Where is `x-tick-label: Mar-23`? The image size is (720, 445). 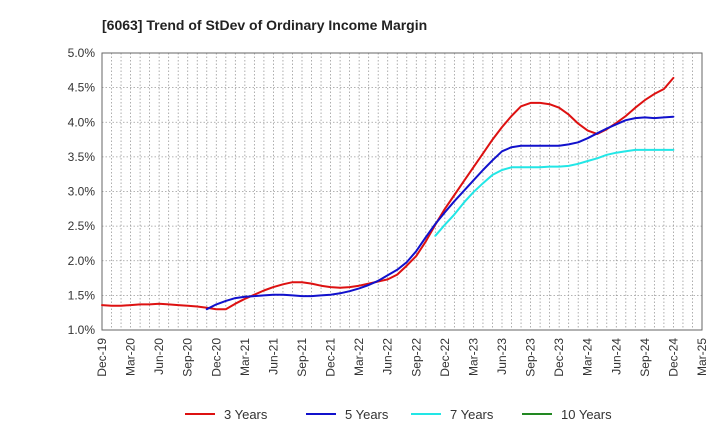 x-tick-label: Mar-23 is located at coordinates (473, 357).